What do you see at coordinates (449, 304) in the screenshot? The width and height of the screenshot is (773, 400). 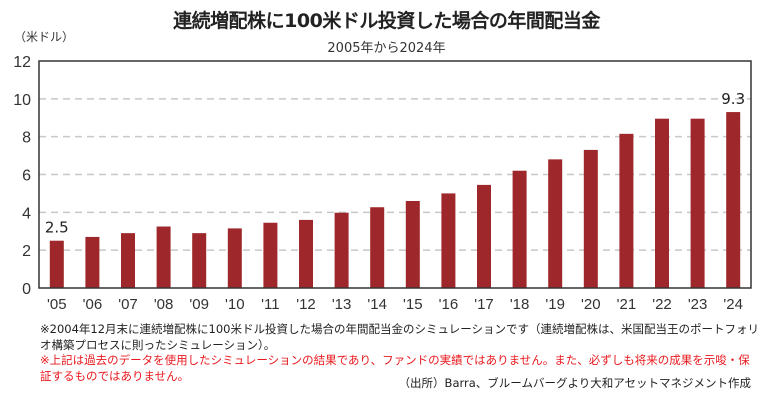 I see `x-tick-label: '16` at bounding box center [449, 304].